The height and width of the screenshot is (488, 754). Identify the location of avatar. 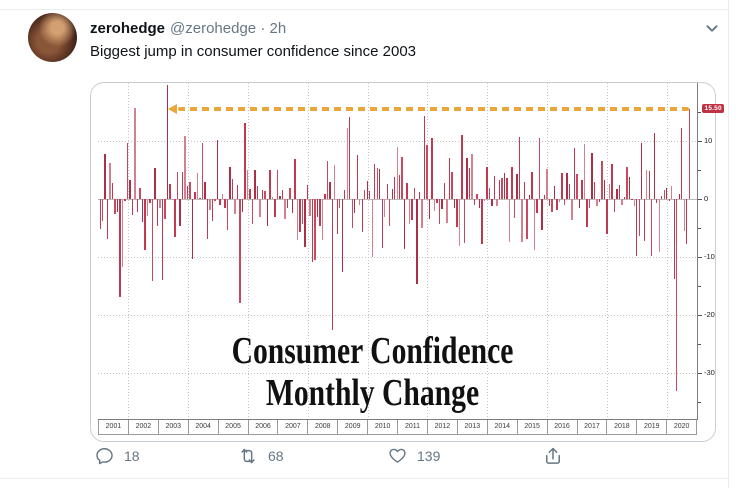
(52, 37).